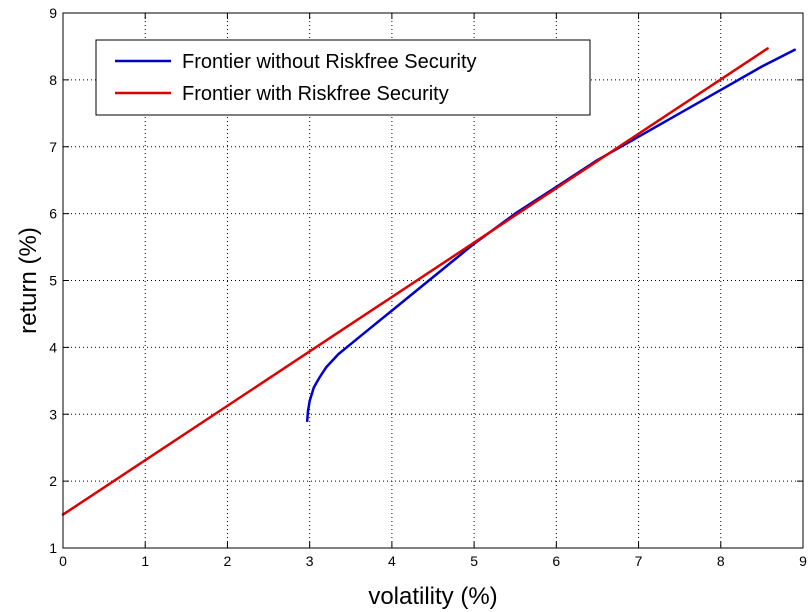 This screenshot has width=812, height=612. I want to click on y-tick-label: 3, so click(53, 414).